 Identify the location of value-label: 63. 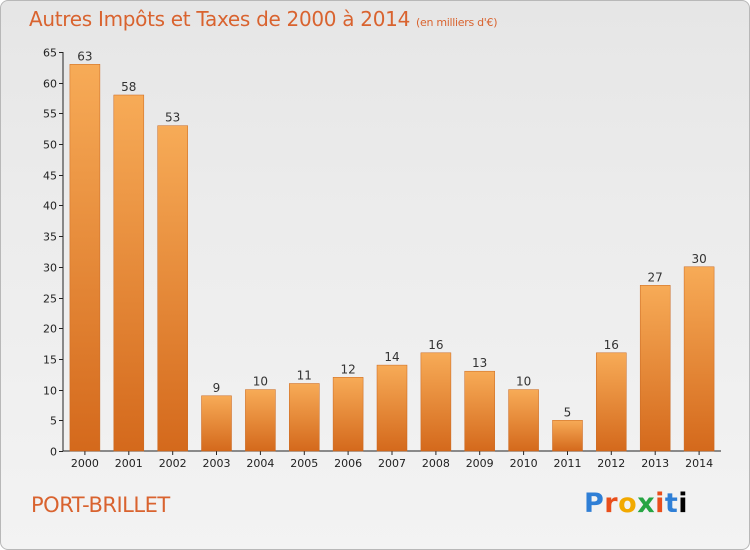
(84, 56).